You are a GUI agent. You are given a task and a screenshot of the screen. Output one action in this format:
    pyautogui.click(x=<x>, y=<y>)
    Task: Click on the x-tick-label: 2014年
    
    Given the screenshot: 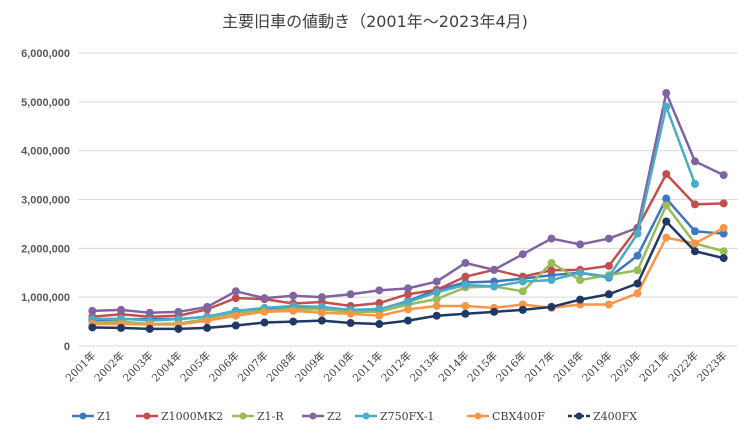 What is the action you would take?
    pyautogui.click(x=454, y=367)
    